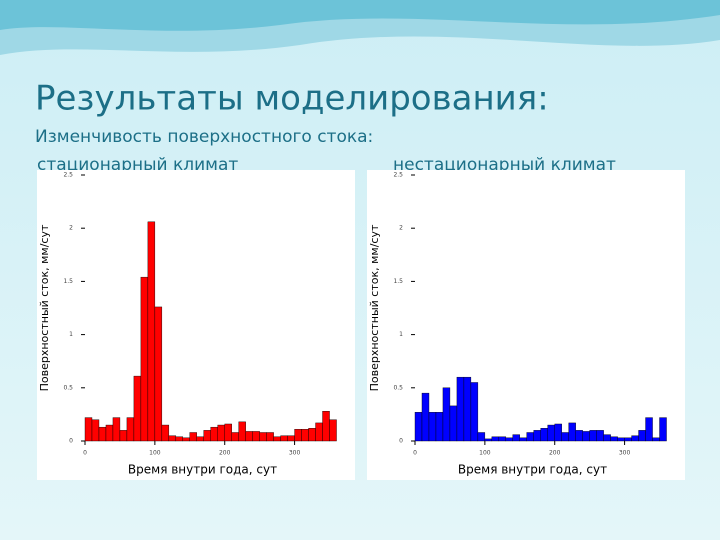  I want to click on wave, so click(360, 15).